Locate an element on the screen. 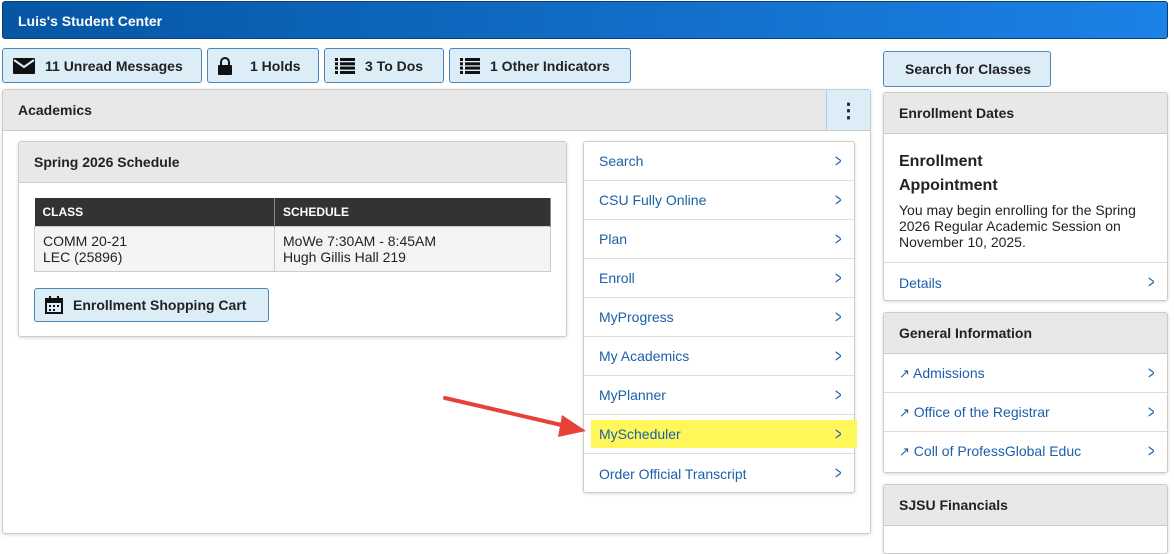 Image resolution: width=1174 pixels, height=554 pixels. class-time: MoWe 7:30AM - 8:45AM is located at coordinates (360, 241).